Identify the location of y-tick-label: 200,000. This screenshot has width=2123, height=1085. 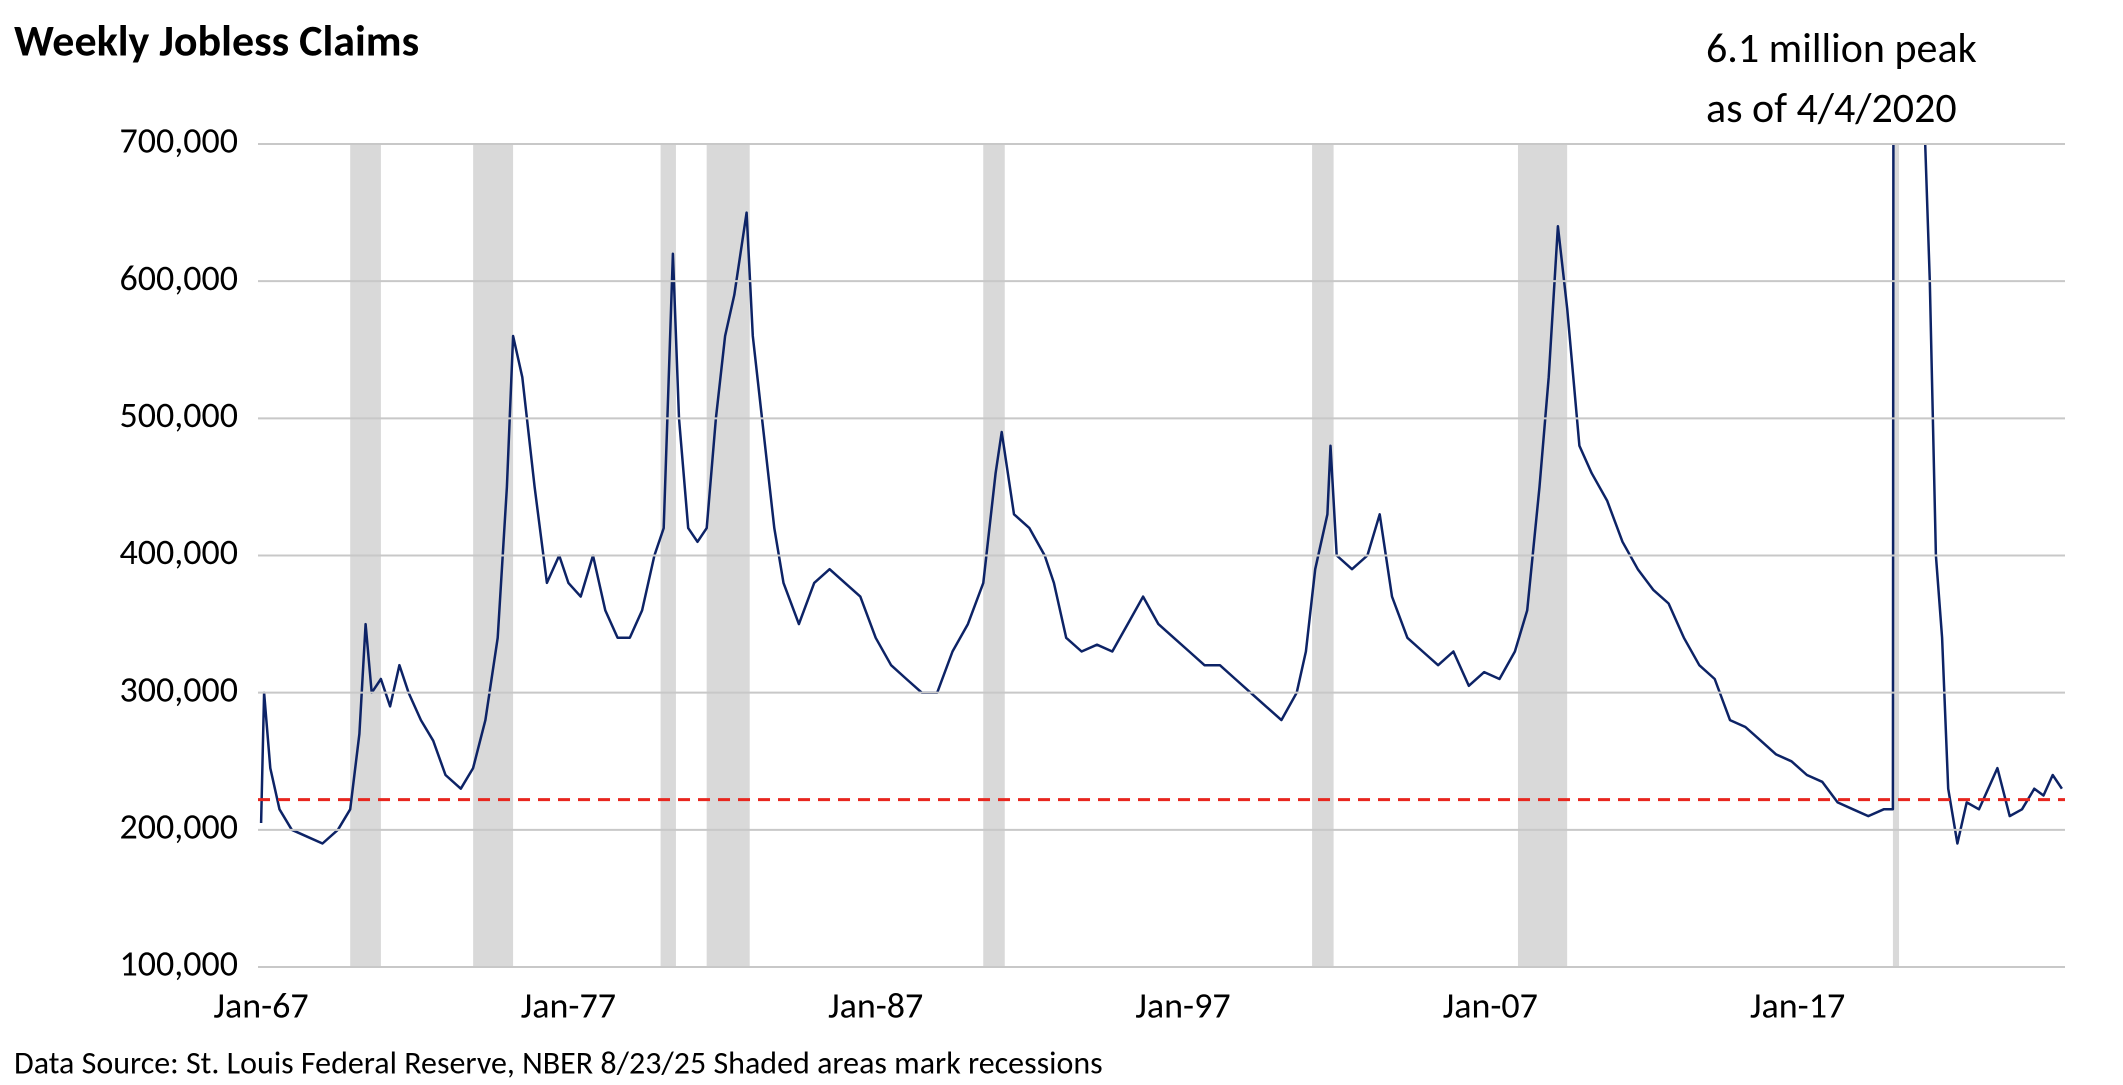
(179, 826).